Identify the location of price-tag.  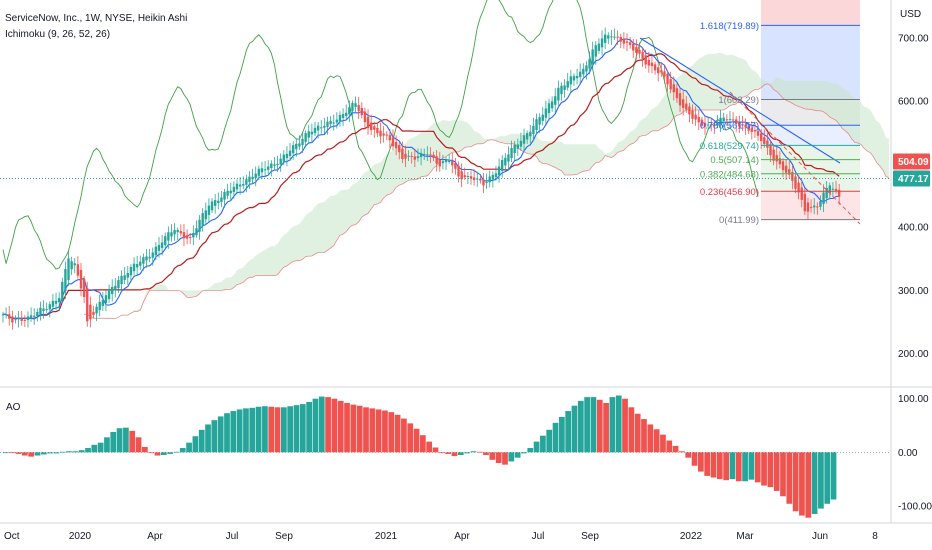
(911, 178).